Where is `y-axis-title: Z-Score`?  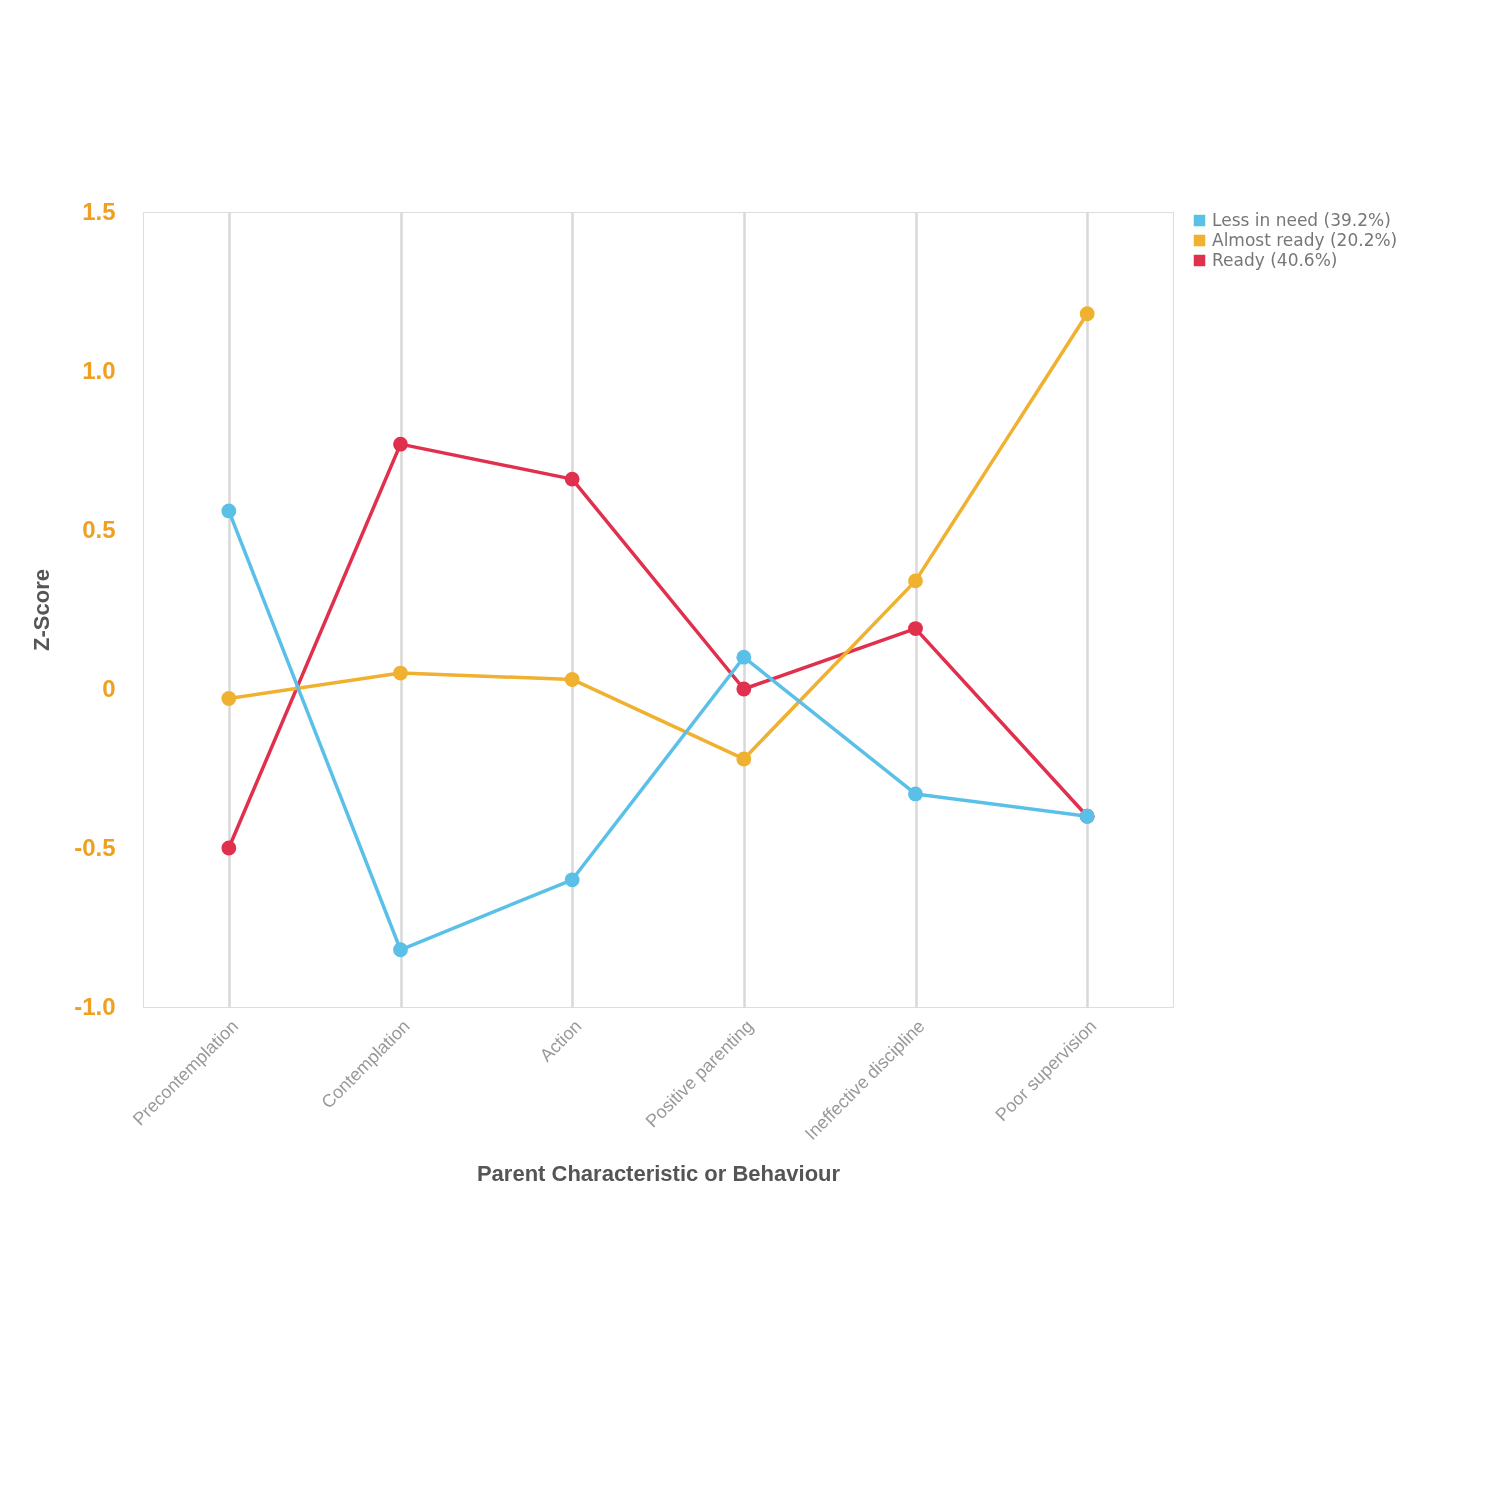
y-axis-title: Z-Score is located at coordinates (42, 610).